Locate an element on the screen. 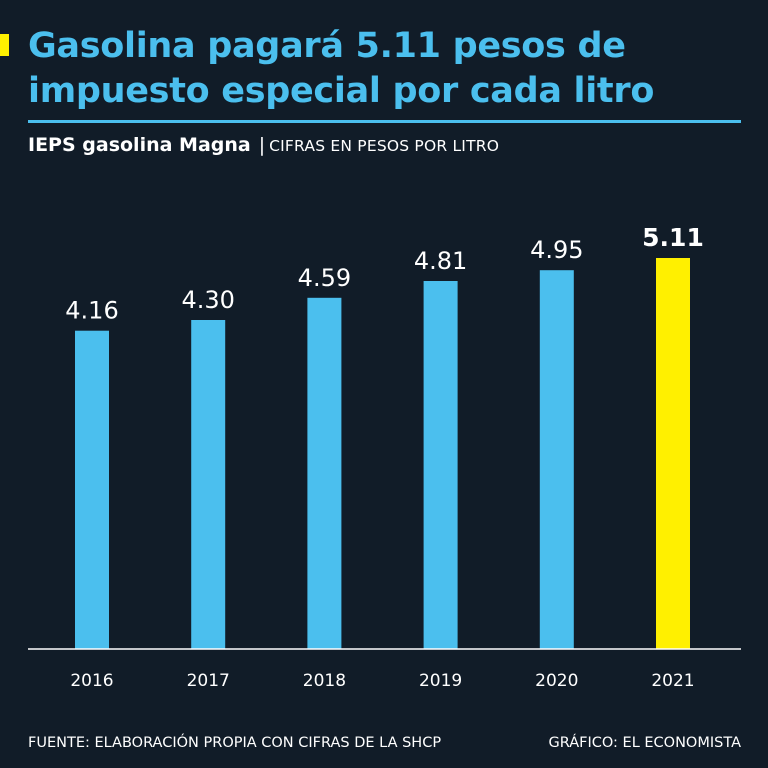  value-label-2018: 4.59 is located at coordinates (324, 278).